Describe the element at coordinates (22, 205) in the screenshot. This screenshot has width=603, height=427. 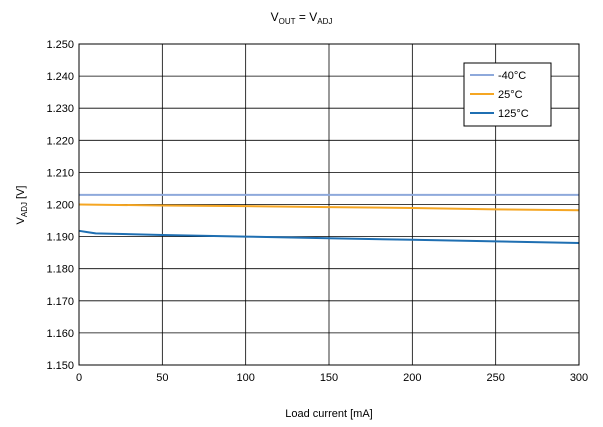
I see `y-axis-label: VADJ [V]` at that location.